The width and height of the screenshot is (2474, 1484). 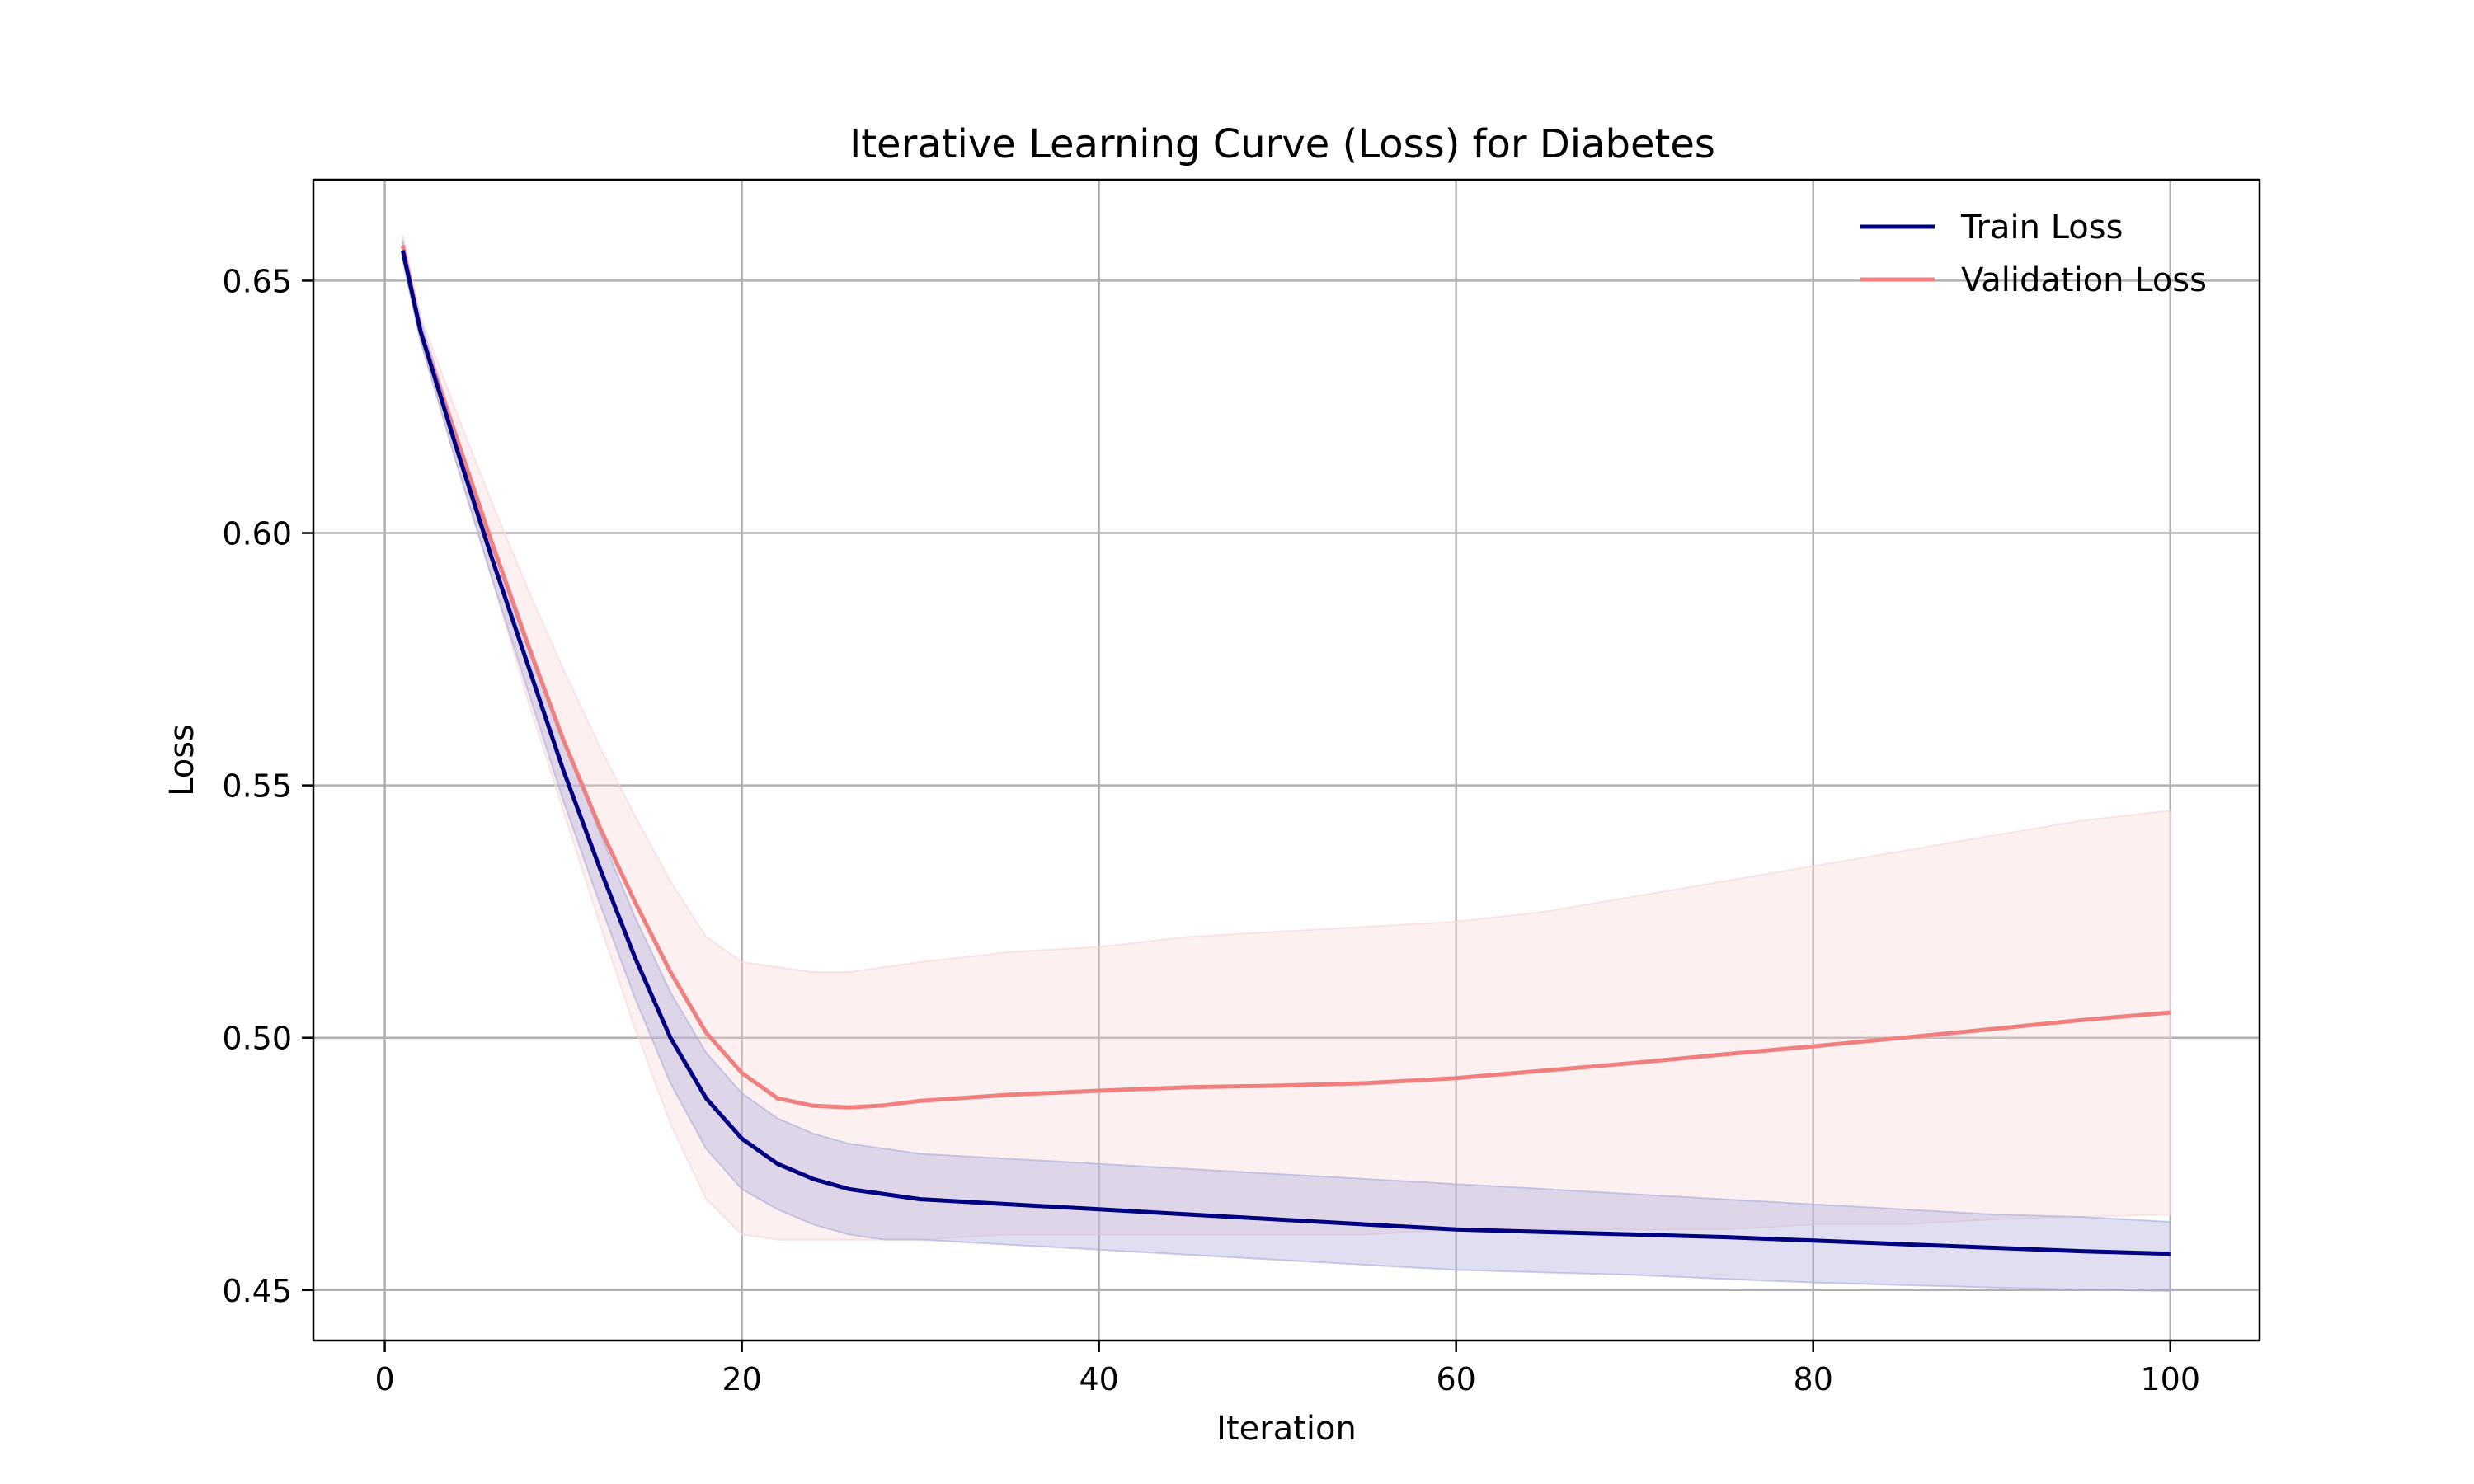 What do you see at coordinates (2170, 1379) in the screenshot?
I see `x-tick-label: 100` at bounding box center [2170, 1379].